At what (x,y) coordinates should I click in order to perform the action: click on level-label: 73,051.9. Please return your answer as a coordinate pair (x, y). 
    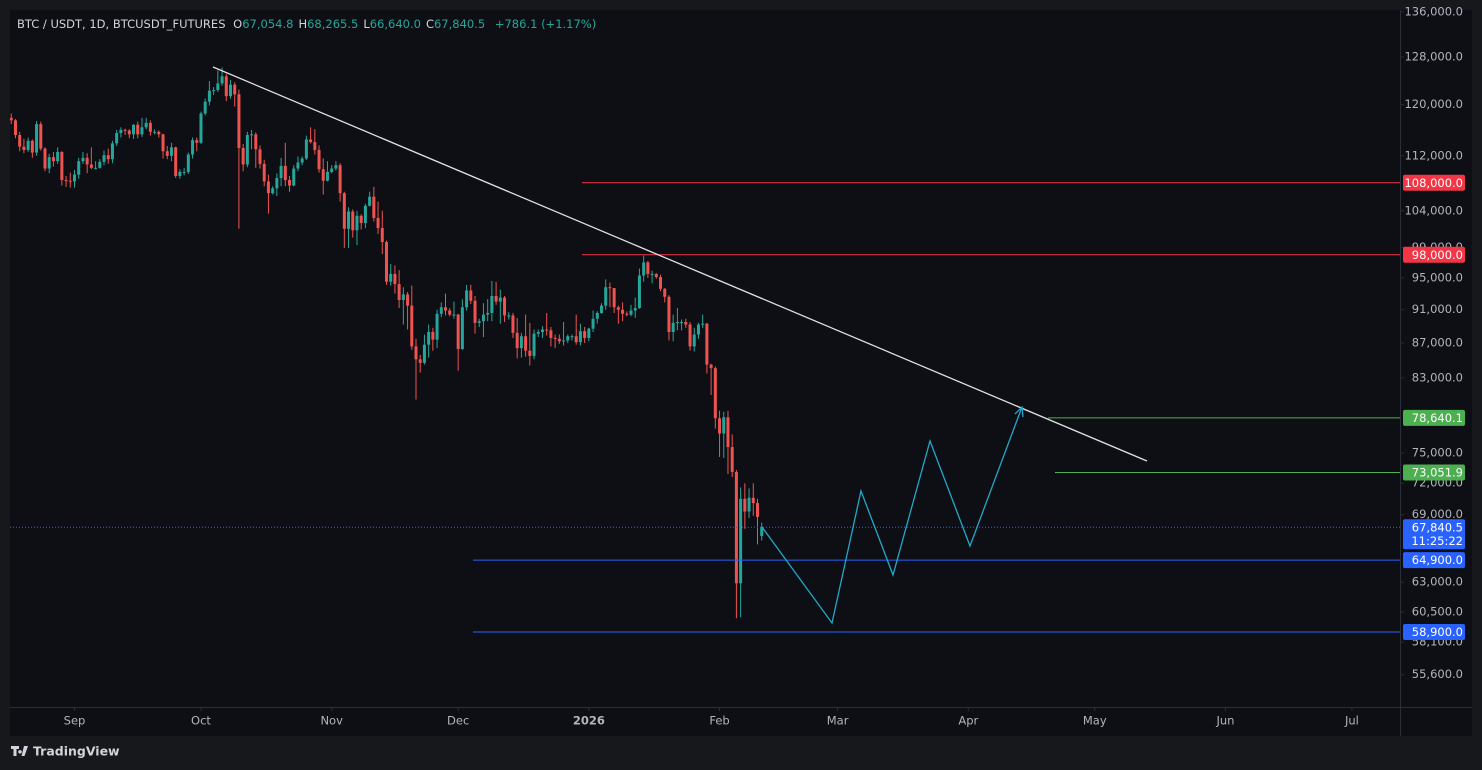
    Looking at the image, I should click on (1437, 472).